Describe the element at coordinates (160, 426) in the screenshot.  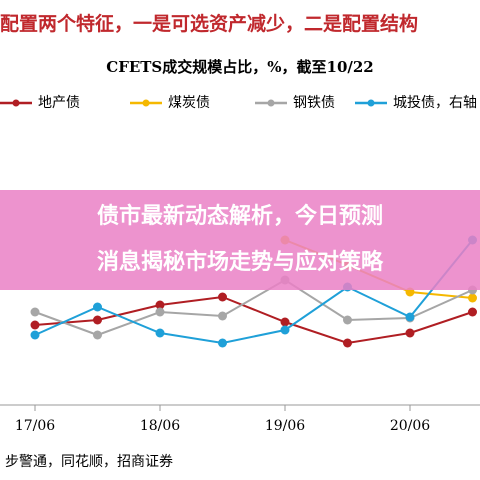
I see `x-tick-label: 18/06` at that location.